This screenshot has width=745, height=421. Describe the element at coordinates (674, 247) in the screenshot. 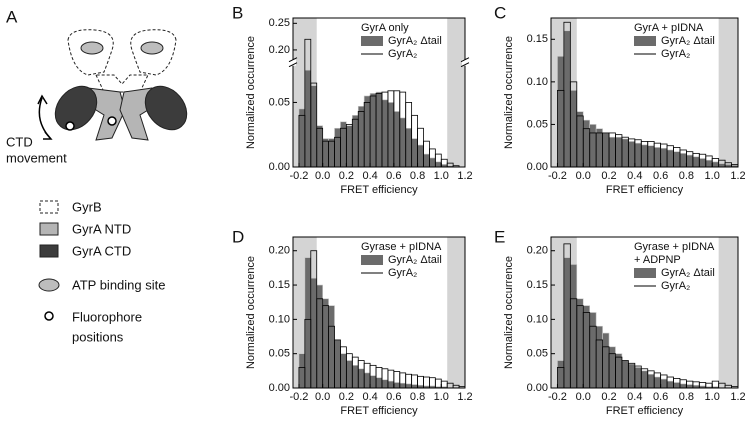

I see `annotation: Gyrase + pIDNA` at that location.